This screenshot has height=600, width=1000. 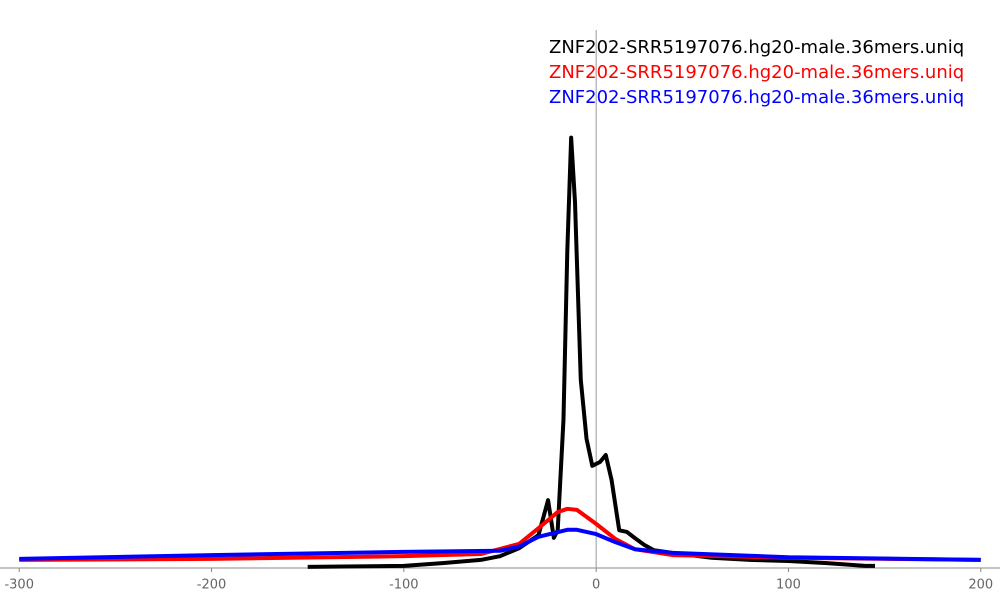 What do you see at coordinates (212, 585) in the screenshot?
I see `x-tick-label: -200` at bounding box center [212, 585].